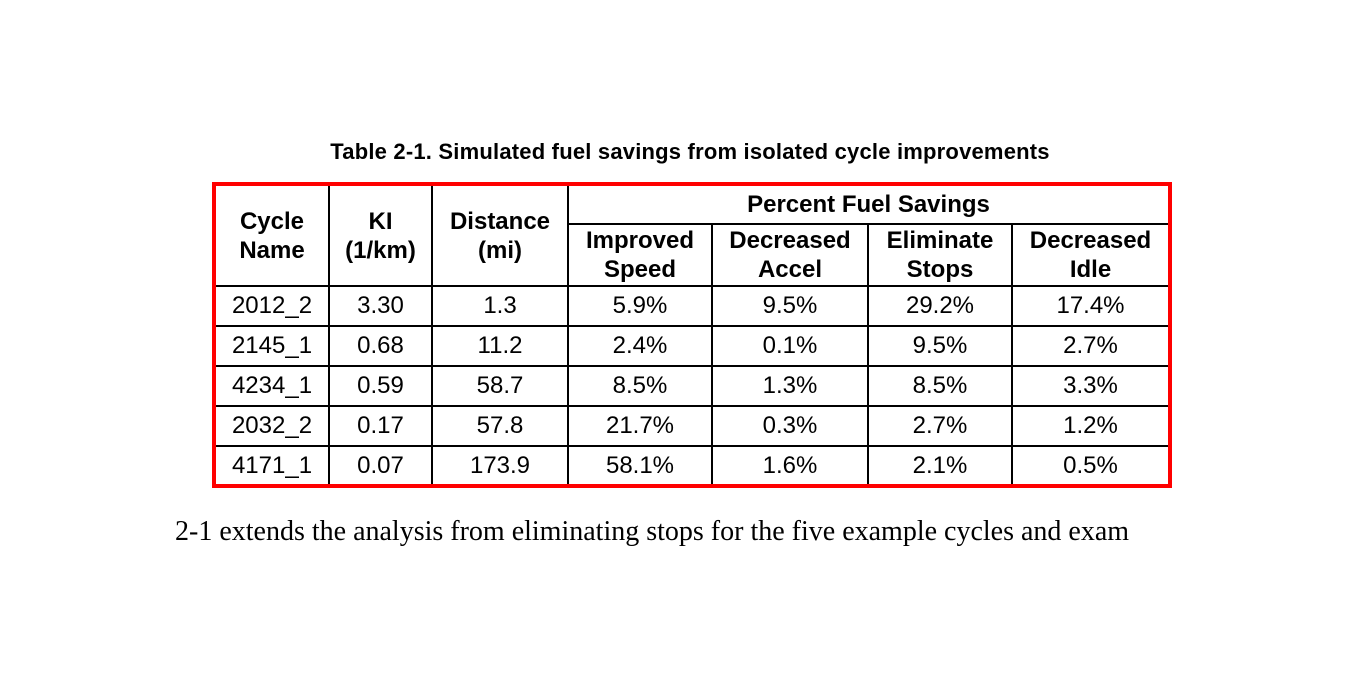 This screenshot has width=1366, height=674. Describe the element at coordinates (380, 306) in the screenshot. I see `cell-ki: 3.30` at that location.